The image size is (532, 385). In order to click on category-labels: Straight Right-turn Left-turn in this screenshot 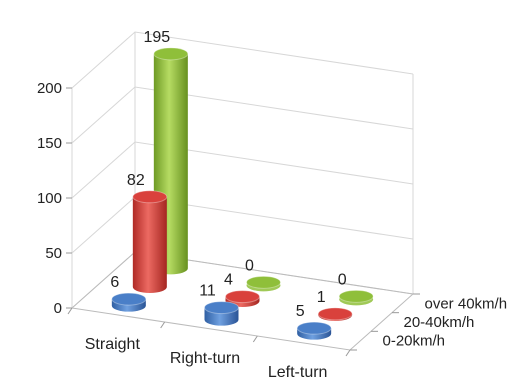, I will do `click(206, 358)`.